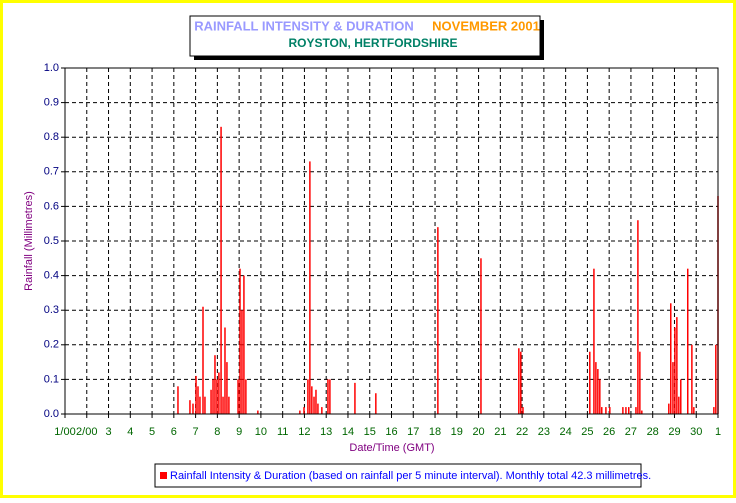 The height and width of the screenshot is (503, 736). Describe the element at coordinates (674, 432) in the screenshot. I see `x-tick-label: 29` at that location.